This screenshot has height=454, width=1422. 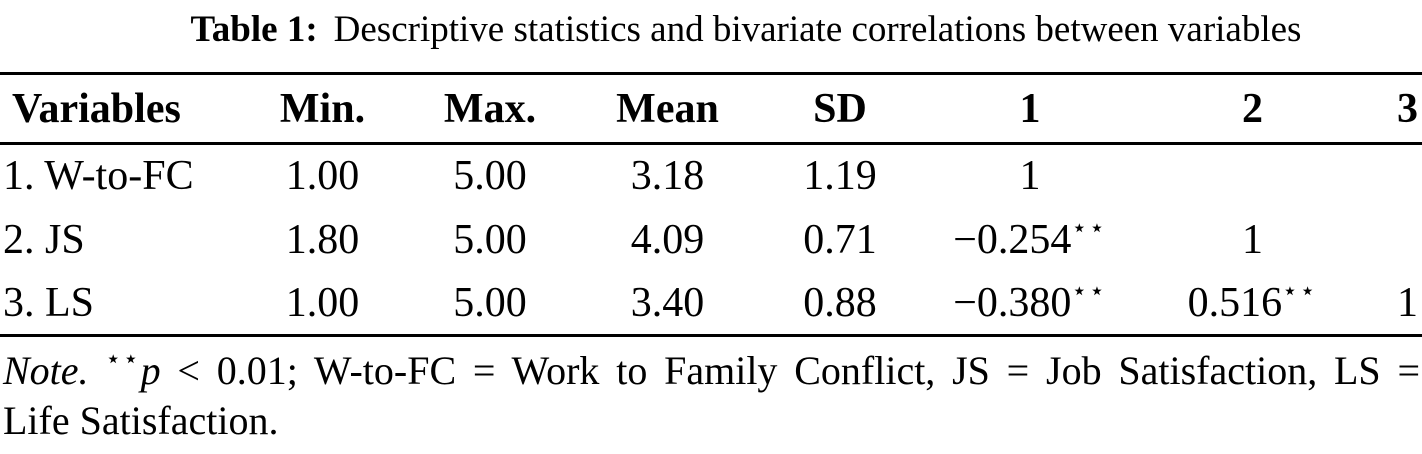 What do you see at coordinates (44, 239) in the screenshot?
I see `cell-variable: 2. JS` at bounding box center [44, 239].